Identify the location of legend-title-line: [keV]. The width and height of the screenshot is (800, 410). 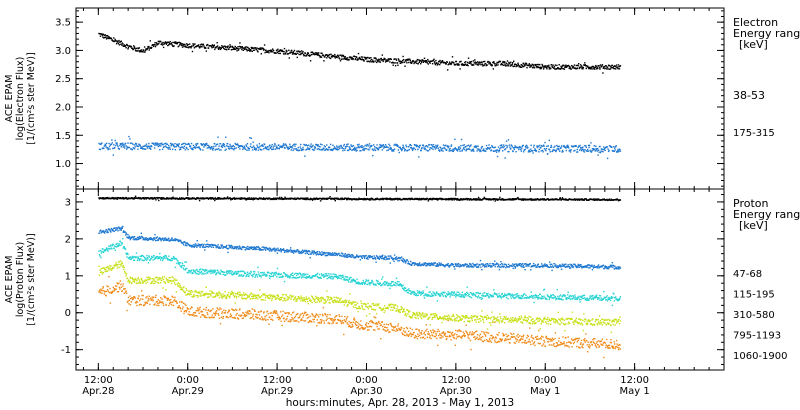
(753, 44).